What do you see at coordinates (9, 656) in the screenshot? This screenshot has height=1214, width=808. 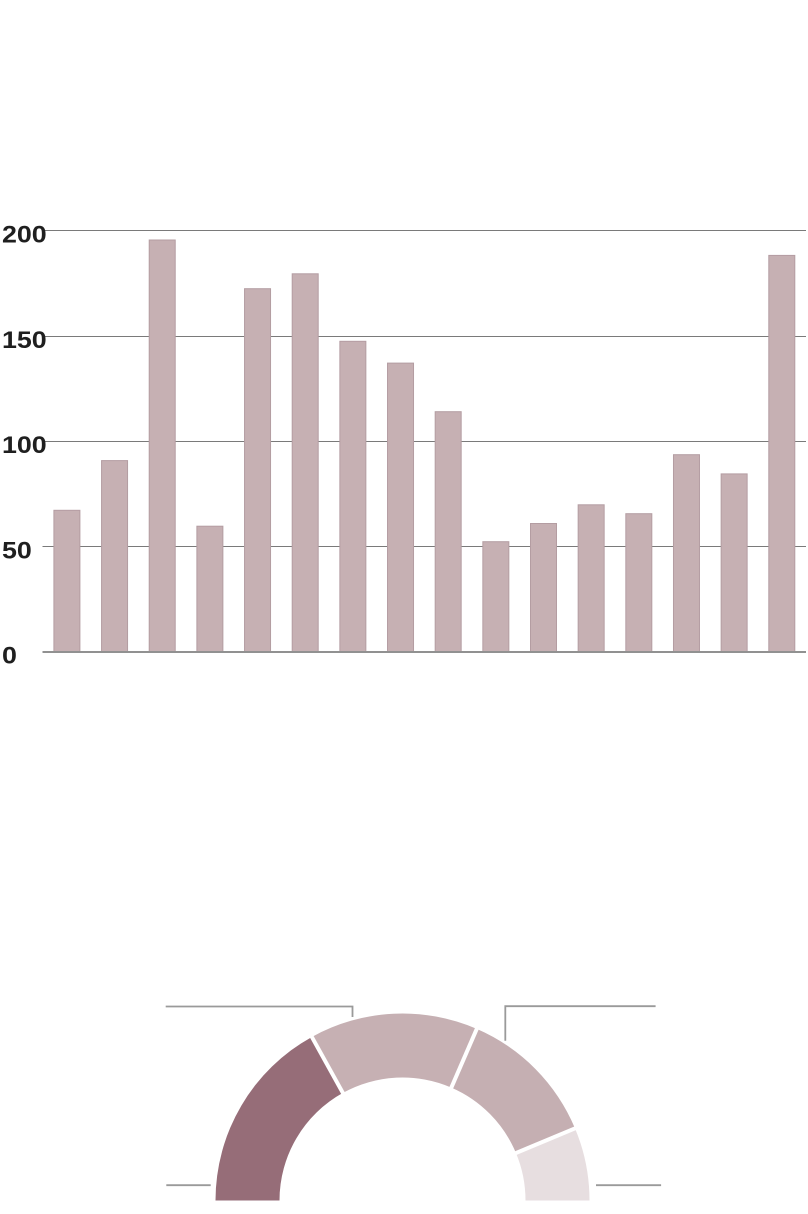 I see `svg-text: 0` at bounding box center [9, 656].